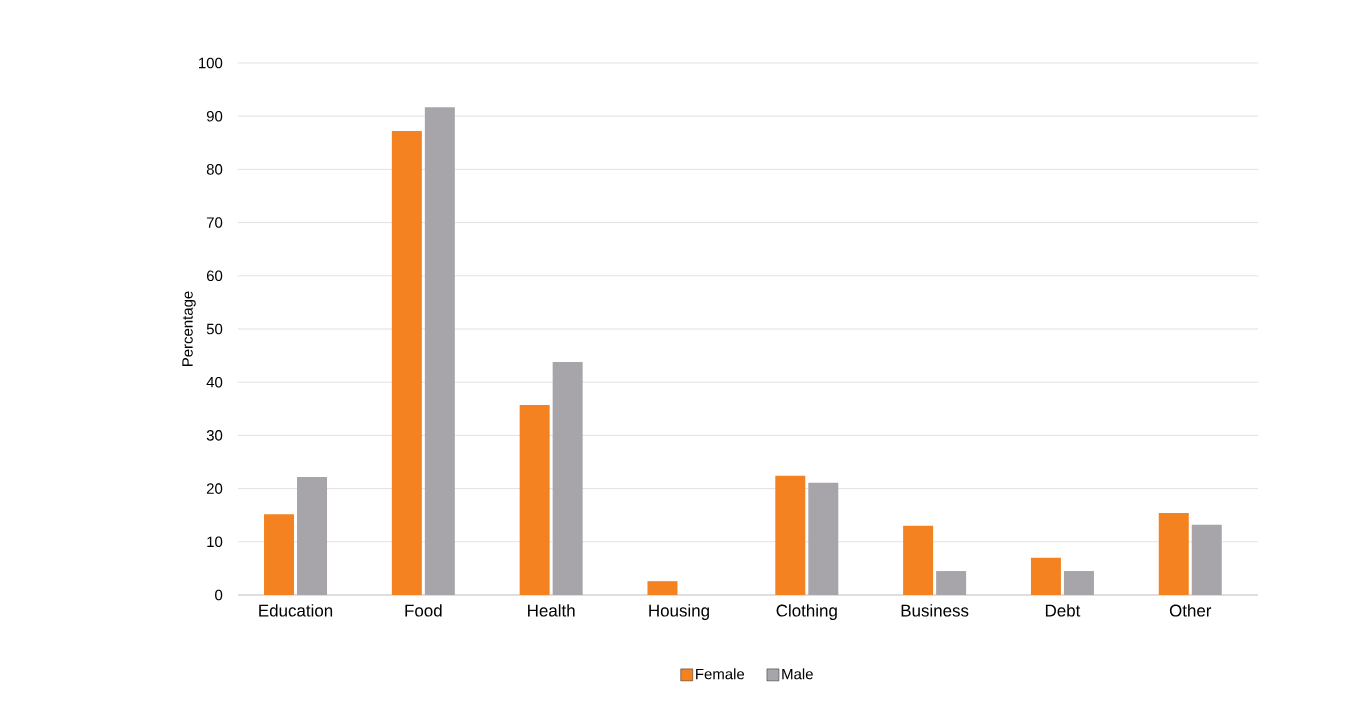  Describe the element at coordinates (214, 382) in the screenshot. I see `y-tick-label: 40` at that location.